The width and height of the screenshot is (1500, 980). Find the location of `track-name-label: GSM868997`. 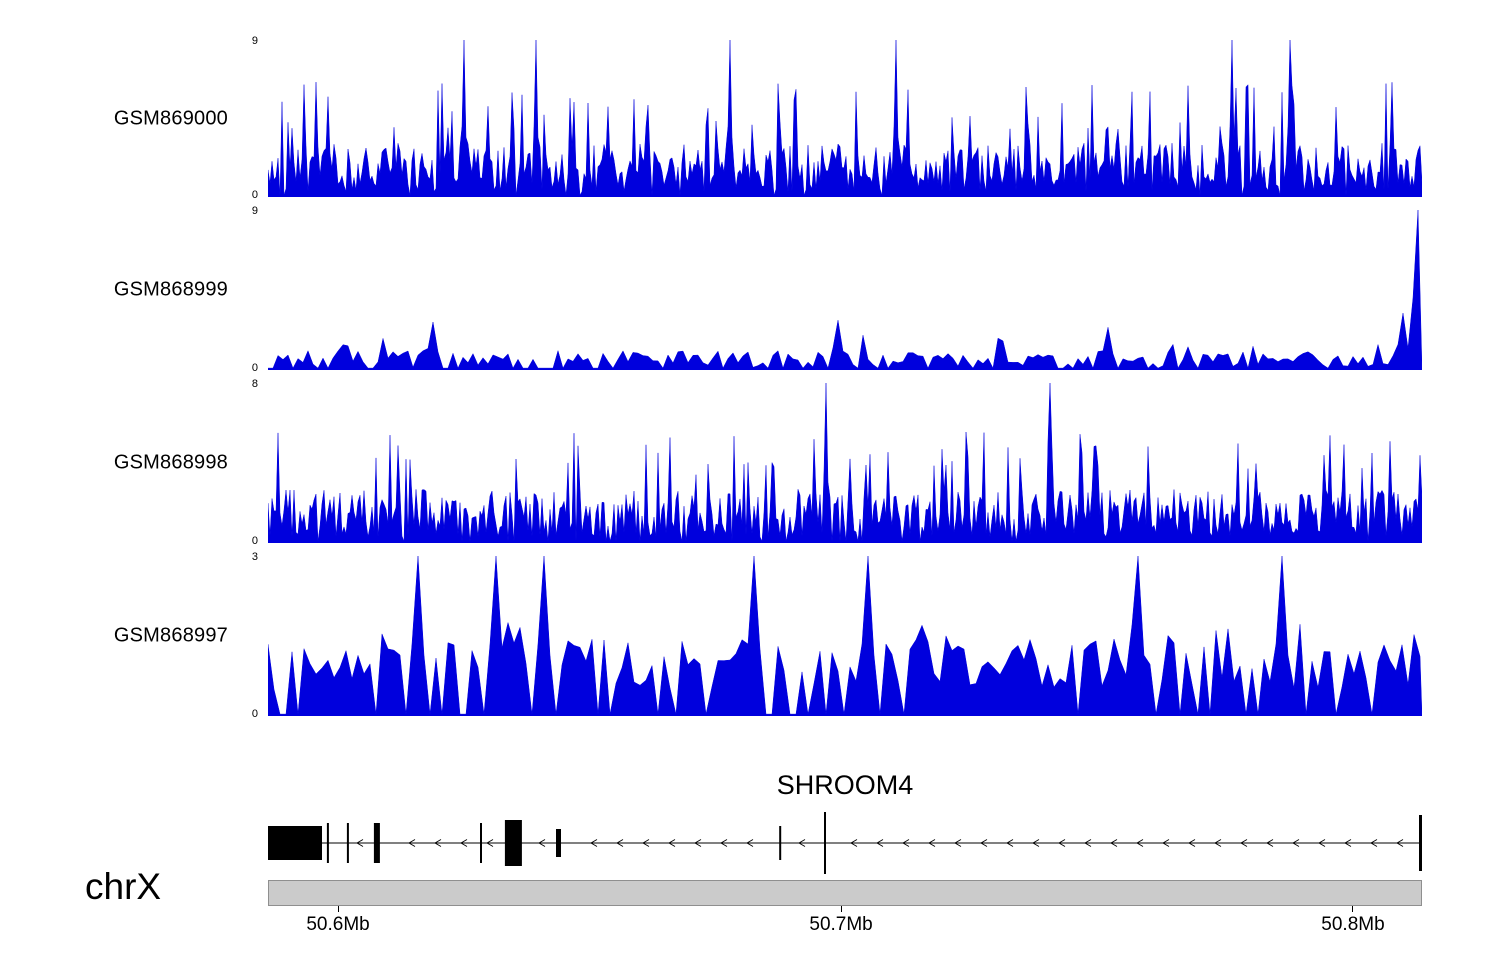

track-name-label: GSM868997 is located at coordinates (170, 635).